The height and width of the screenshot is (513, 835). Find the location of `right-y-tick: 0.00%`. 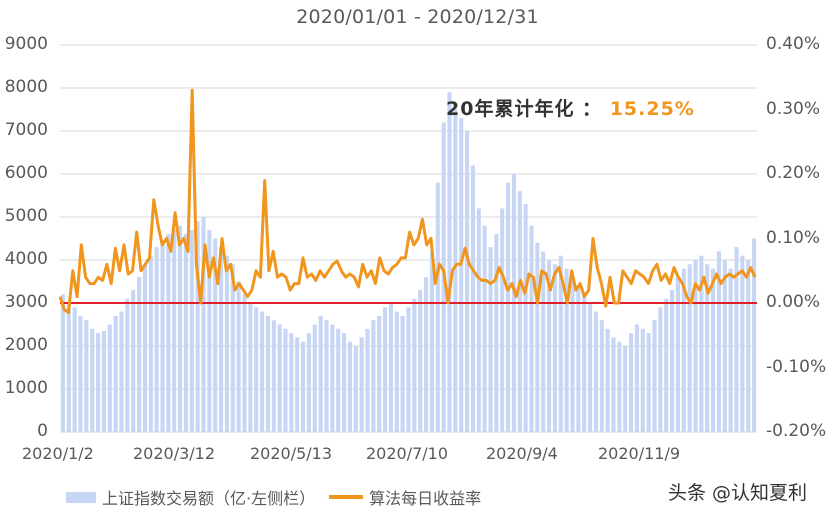

right-y-tick: 0.00% is located at coordinates (793, 302).